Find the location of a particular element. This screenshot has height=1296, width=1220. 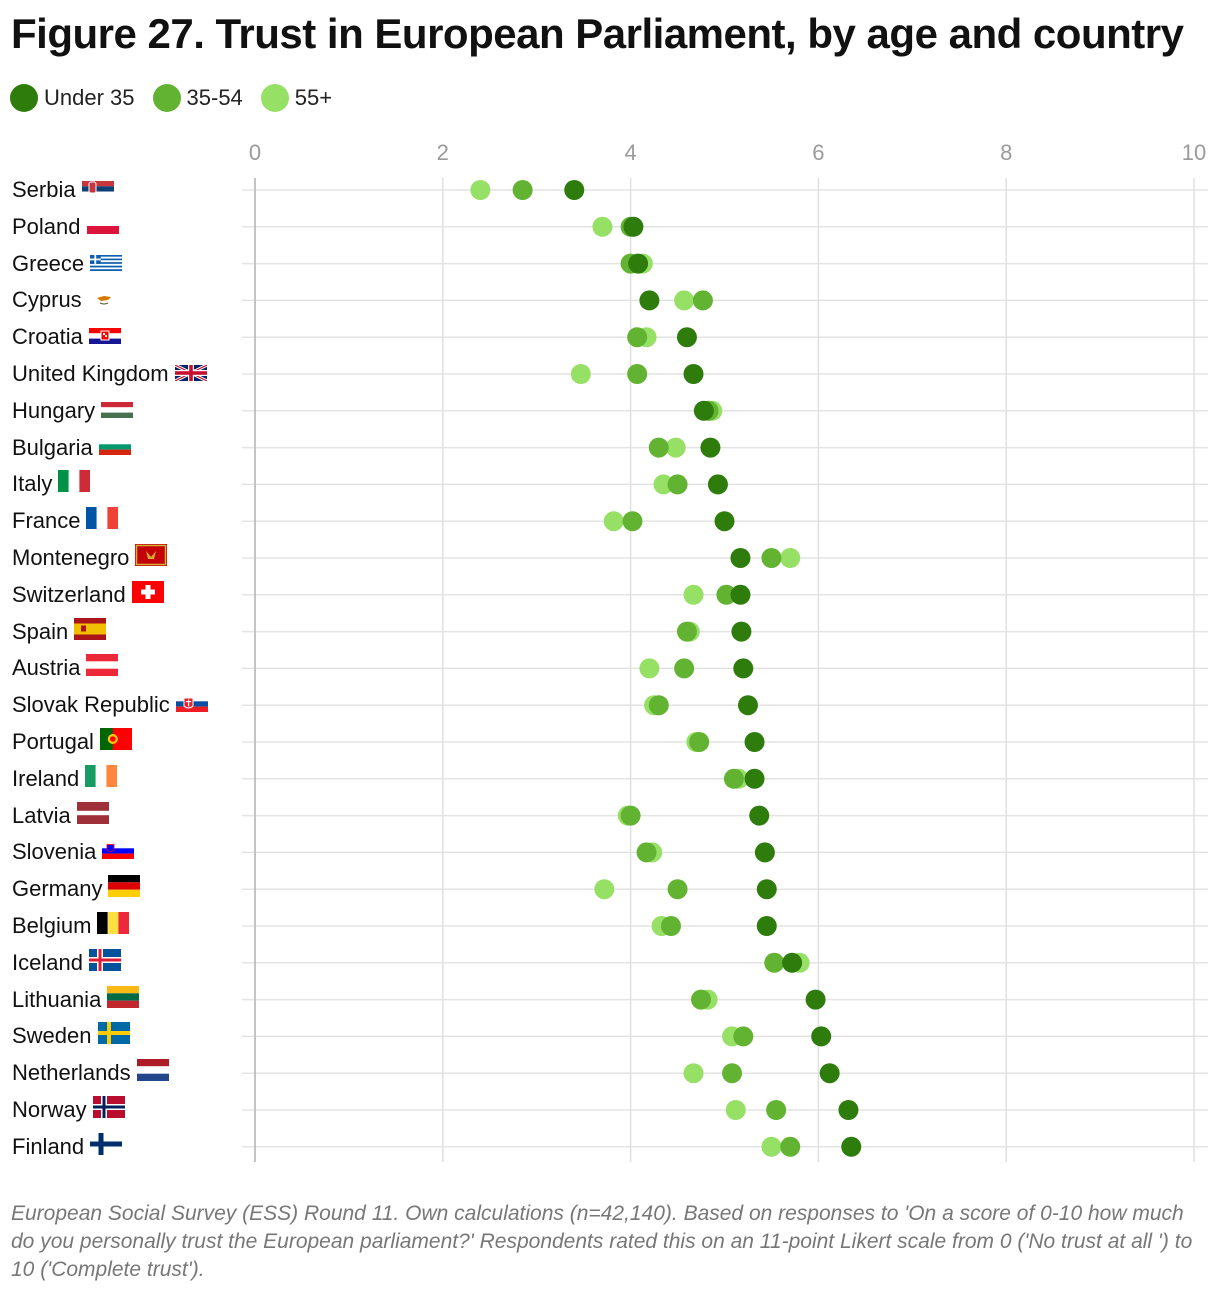

country-name: Iceland is located at coordinates (47, 962).